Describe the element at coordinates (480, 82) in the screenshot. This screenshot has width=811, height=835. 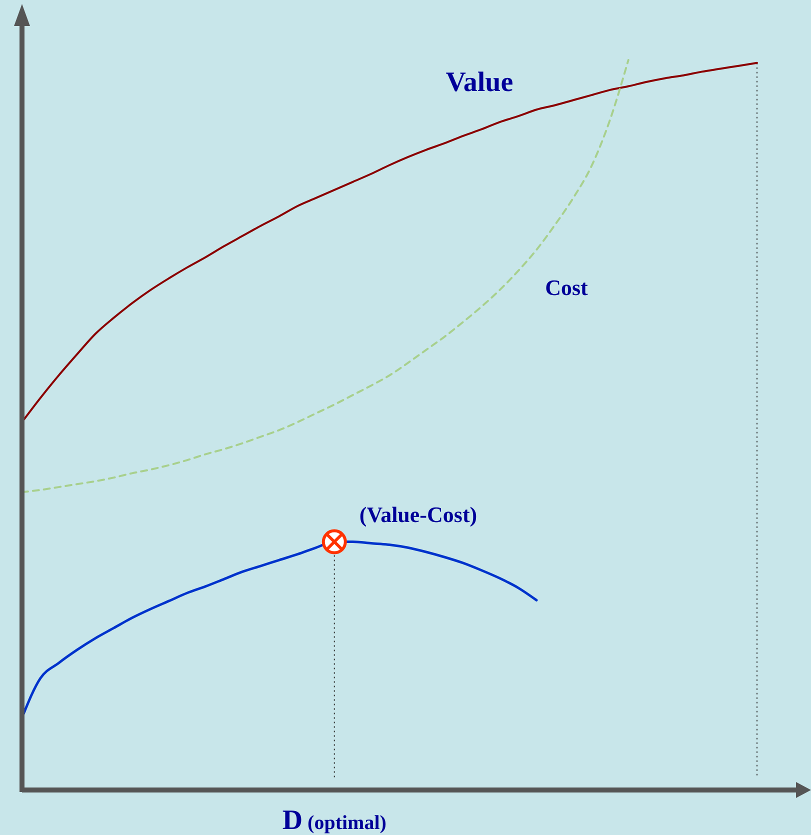
I see `series-label: Value` at that location.